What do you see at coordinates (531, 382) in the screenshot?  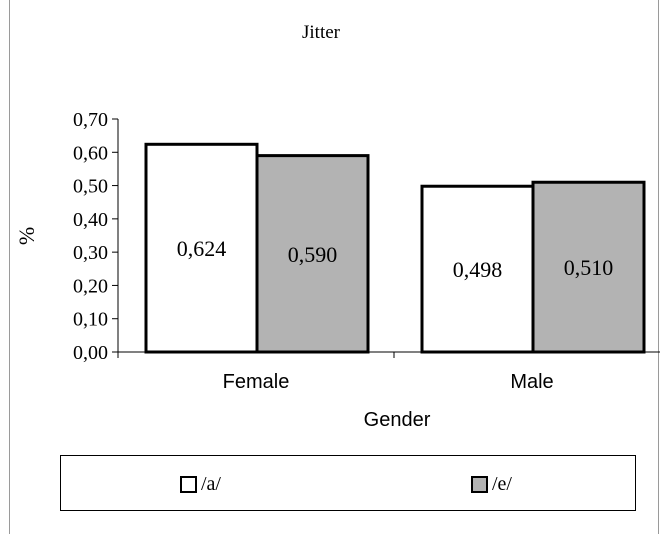 I see `x-tick-label: Male` at bounding box center [531, 382].